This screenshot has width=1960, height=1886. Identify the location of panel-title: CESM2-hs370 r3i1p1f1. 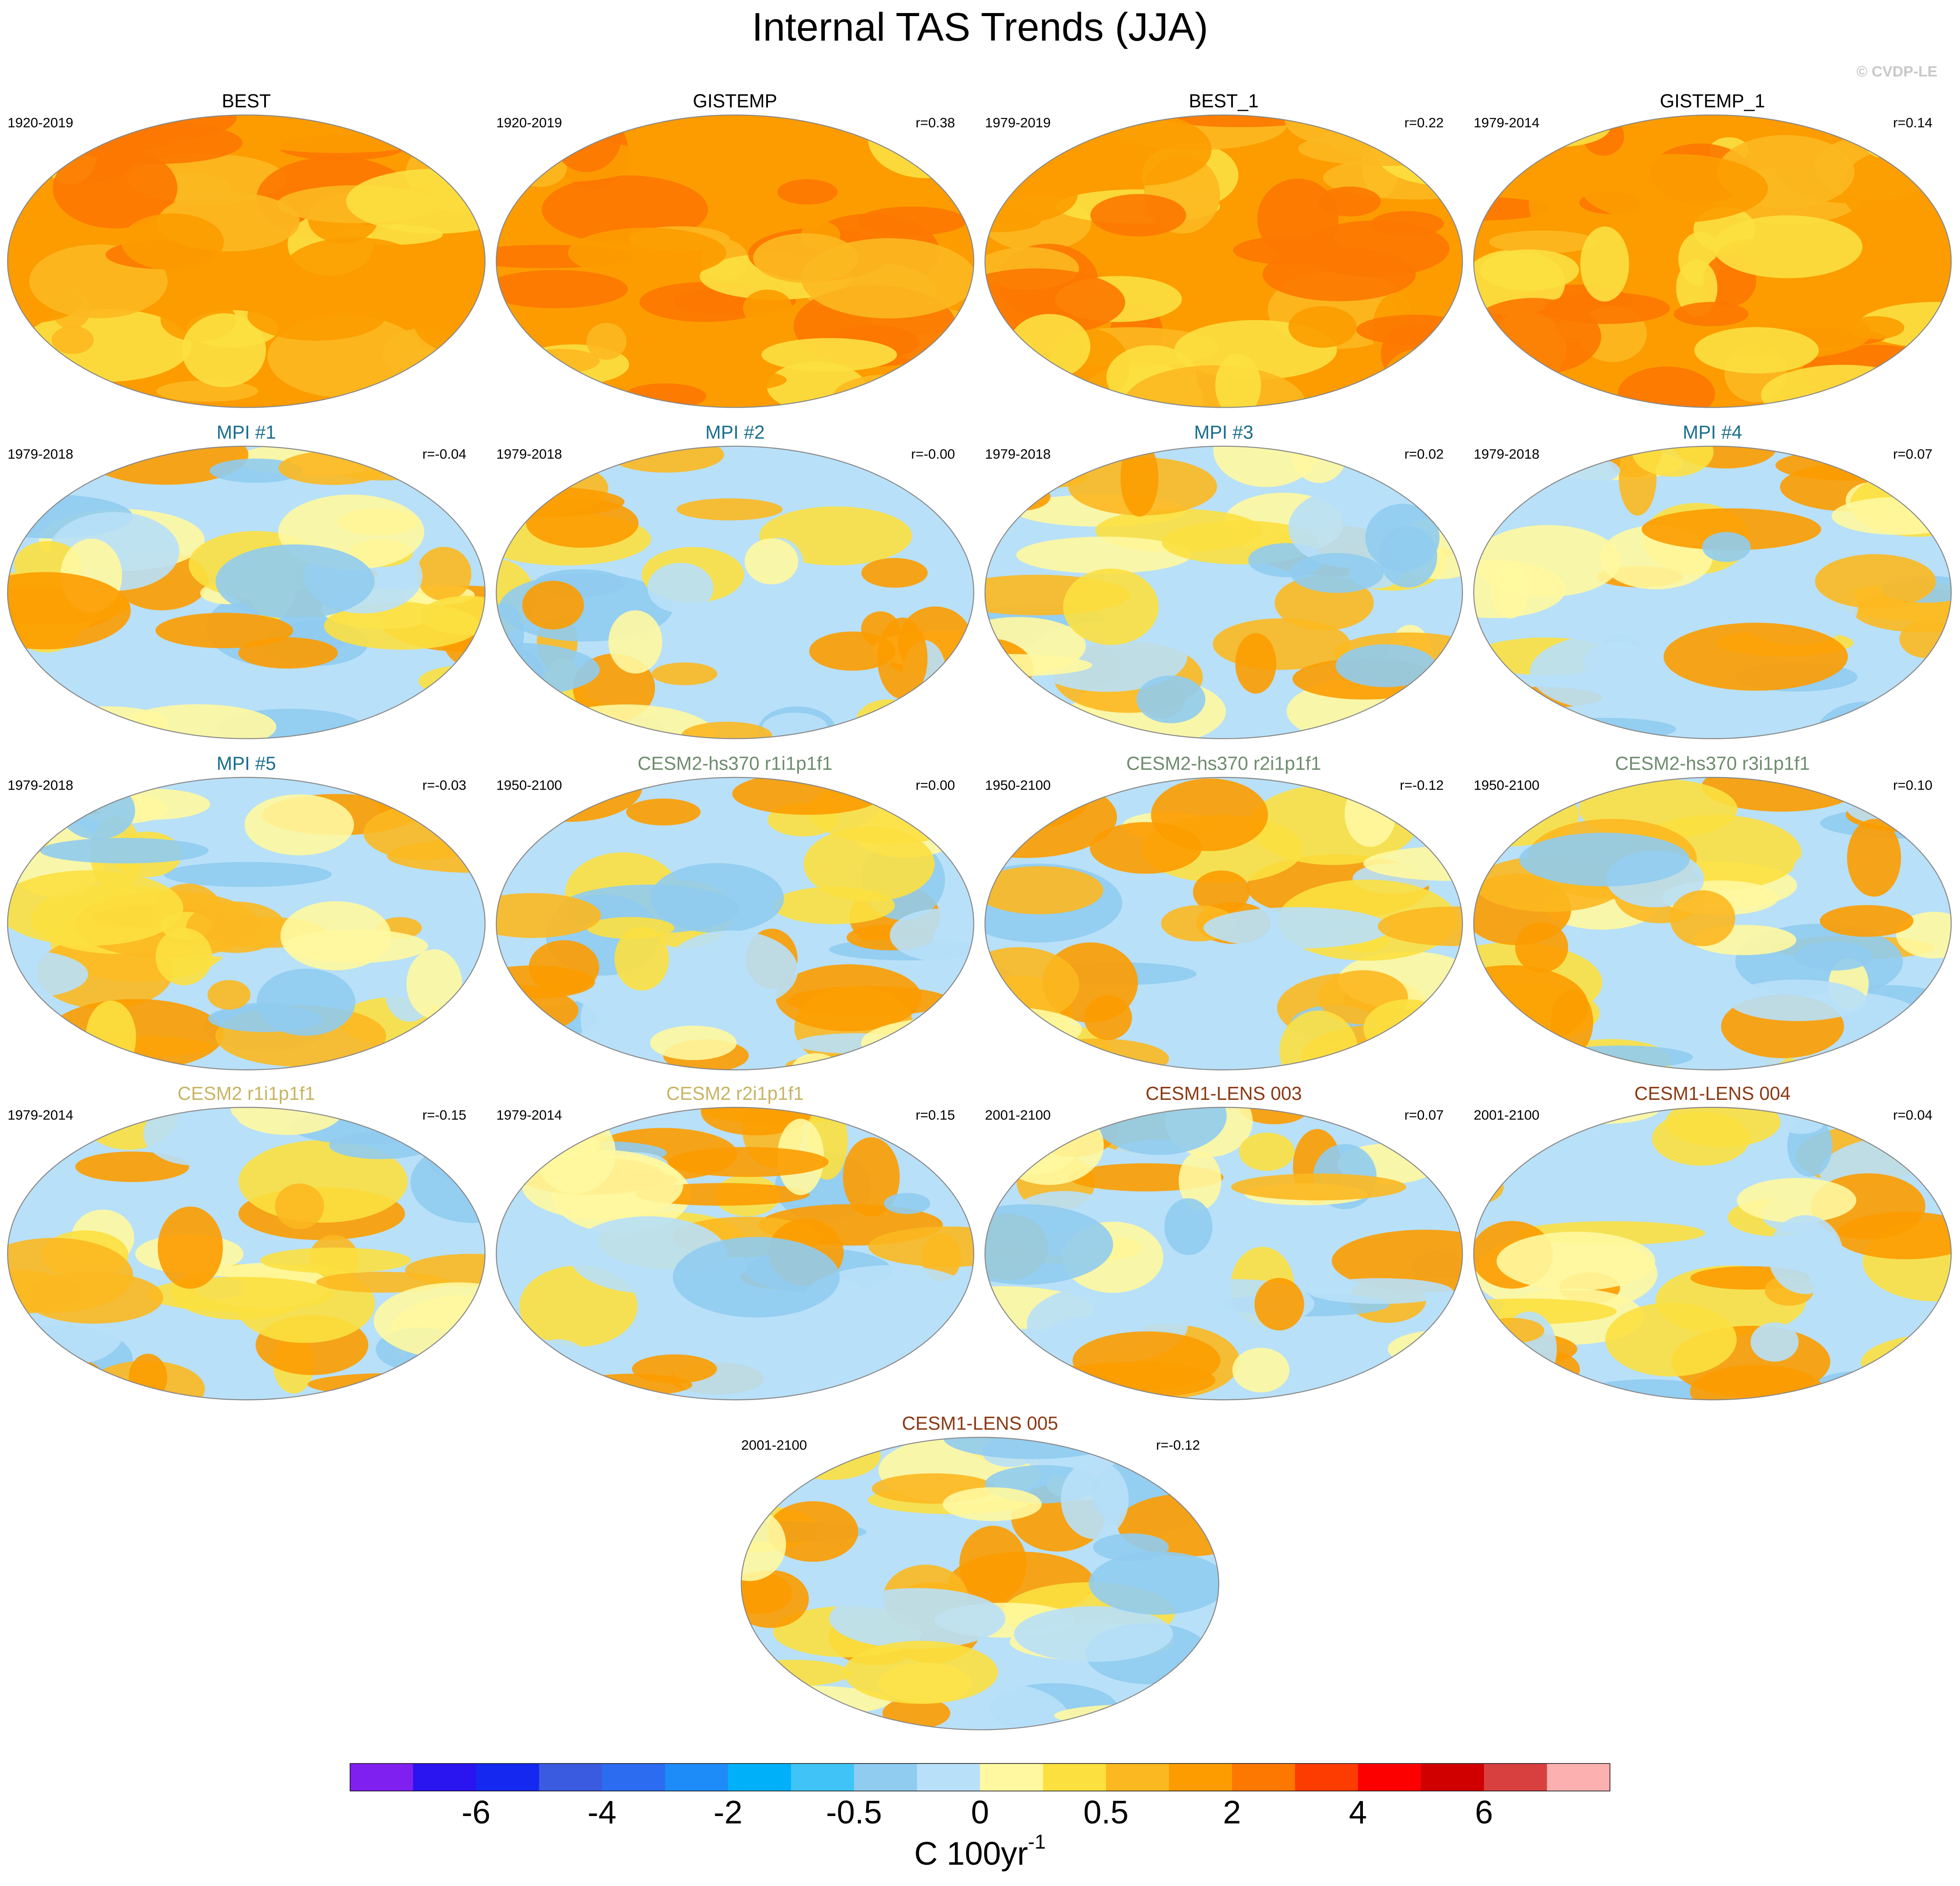
(1712, 764).